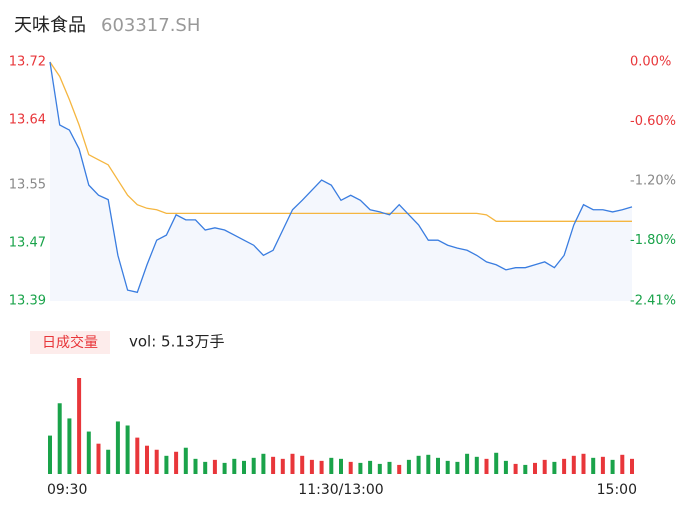 The image size is (686, 524). What do you see at coordinates (650, 62) in the screenshot?
I see `y2-tick-label: 0.00%` at bounding box center [650, 62].